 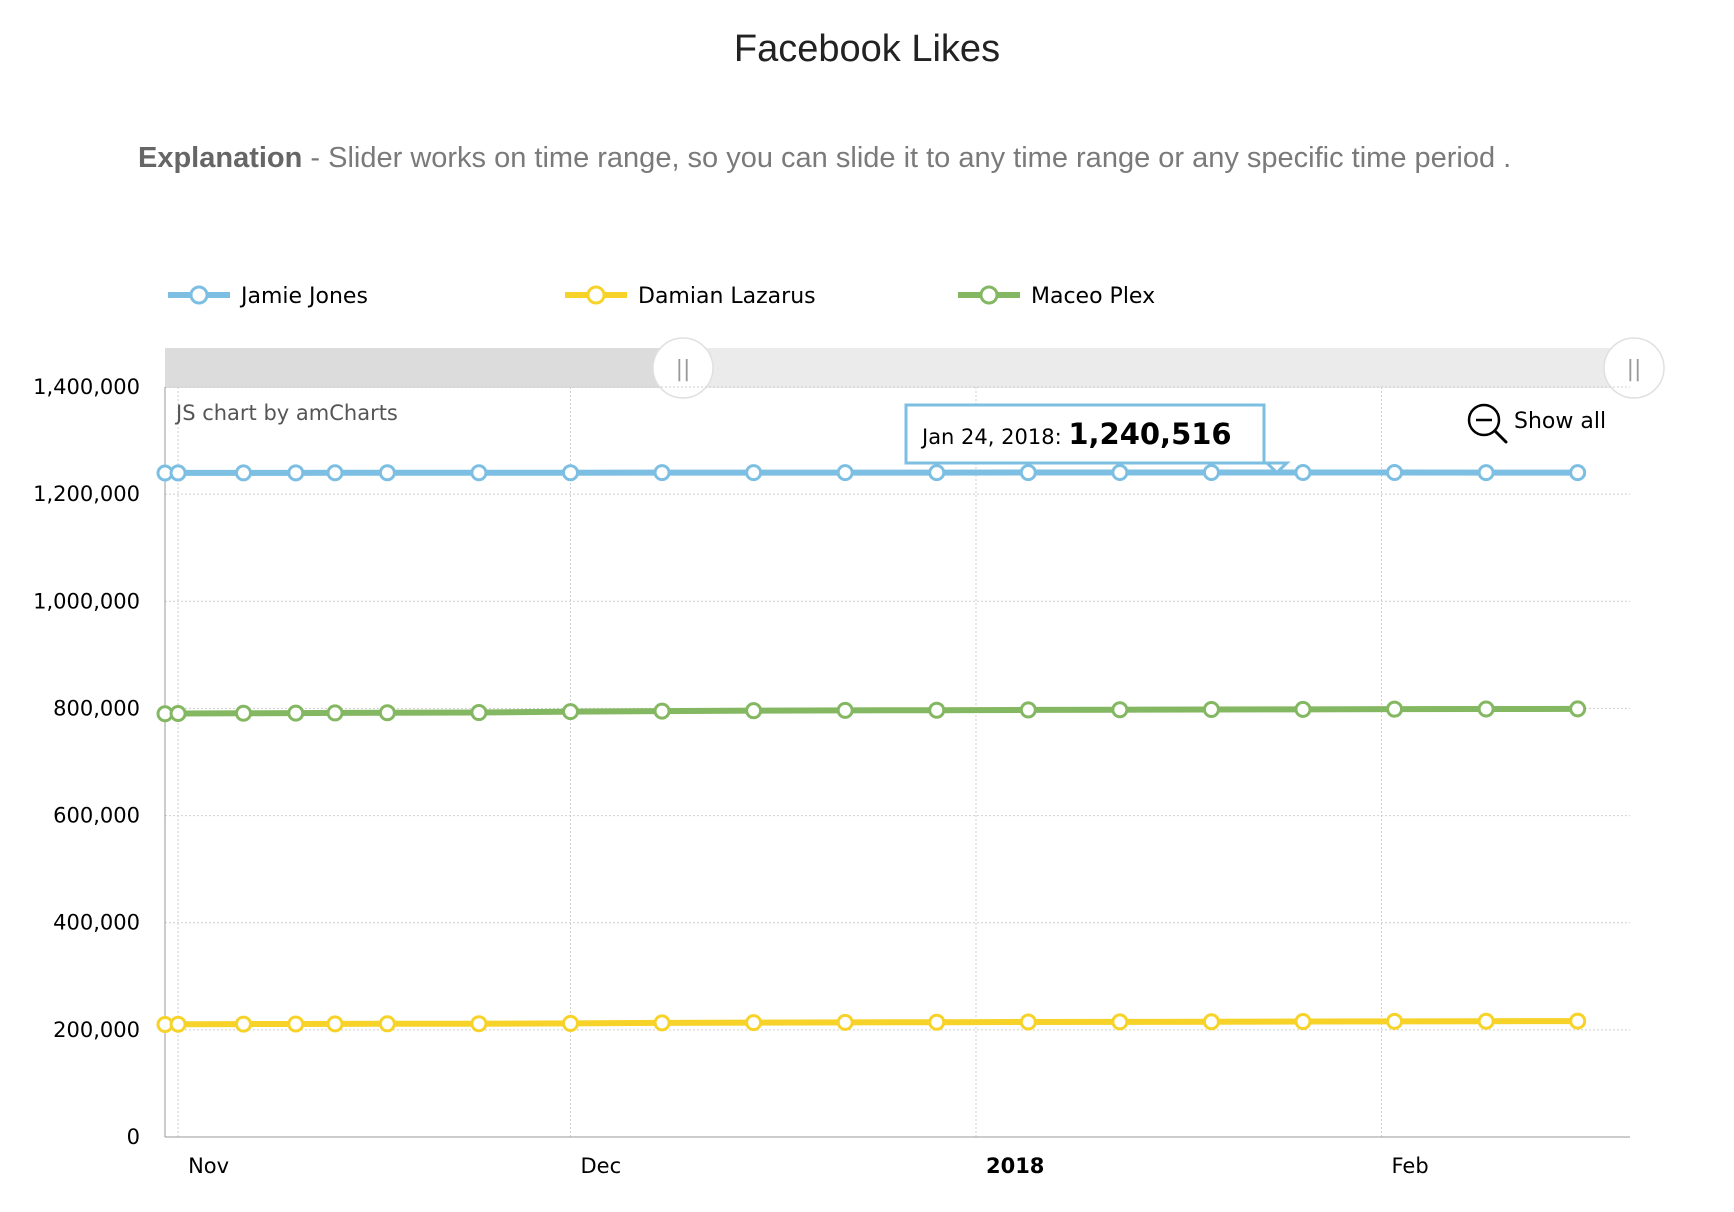 I want to click on tooltip-box, so click(x=1097, y=439).